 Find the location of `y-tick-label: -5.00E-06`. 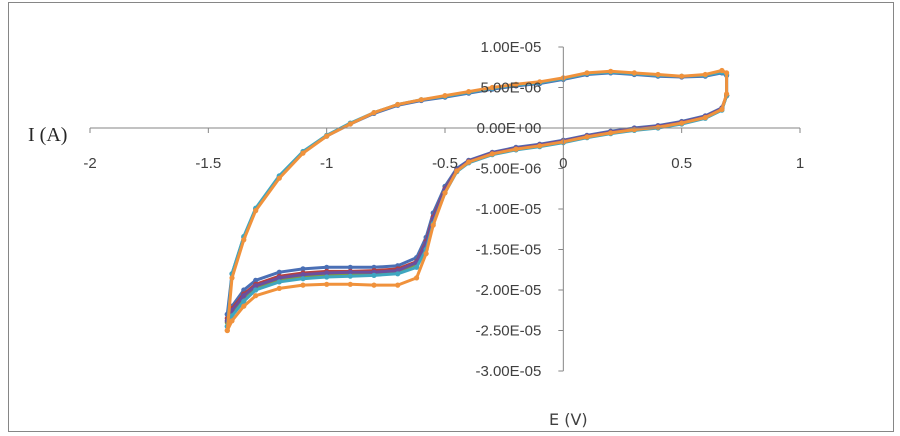

y-tick-label: -5.00E-06 is located at coordinates (508, 169).